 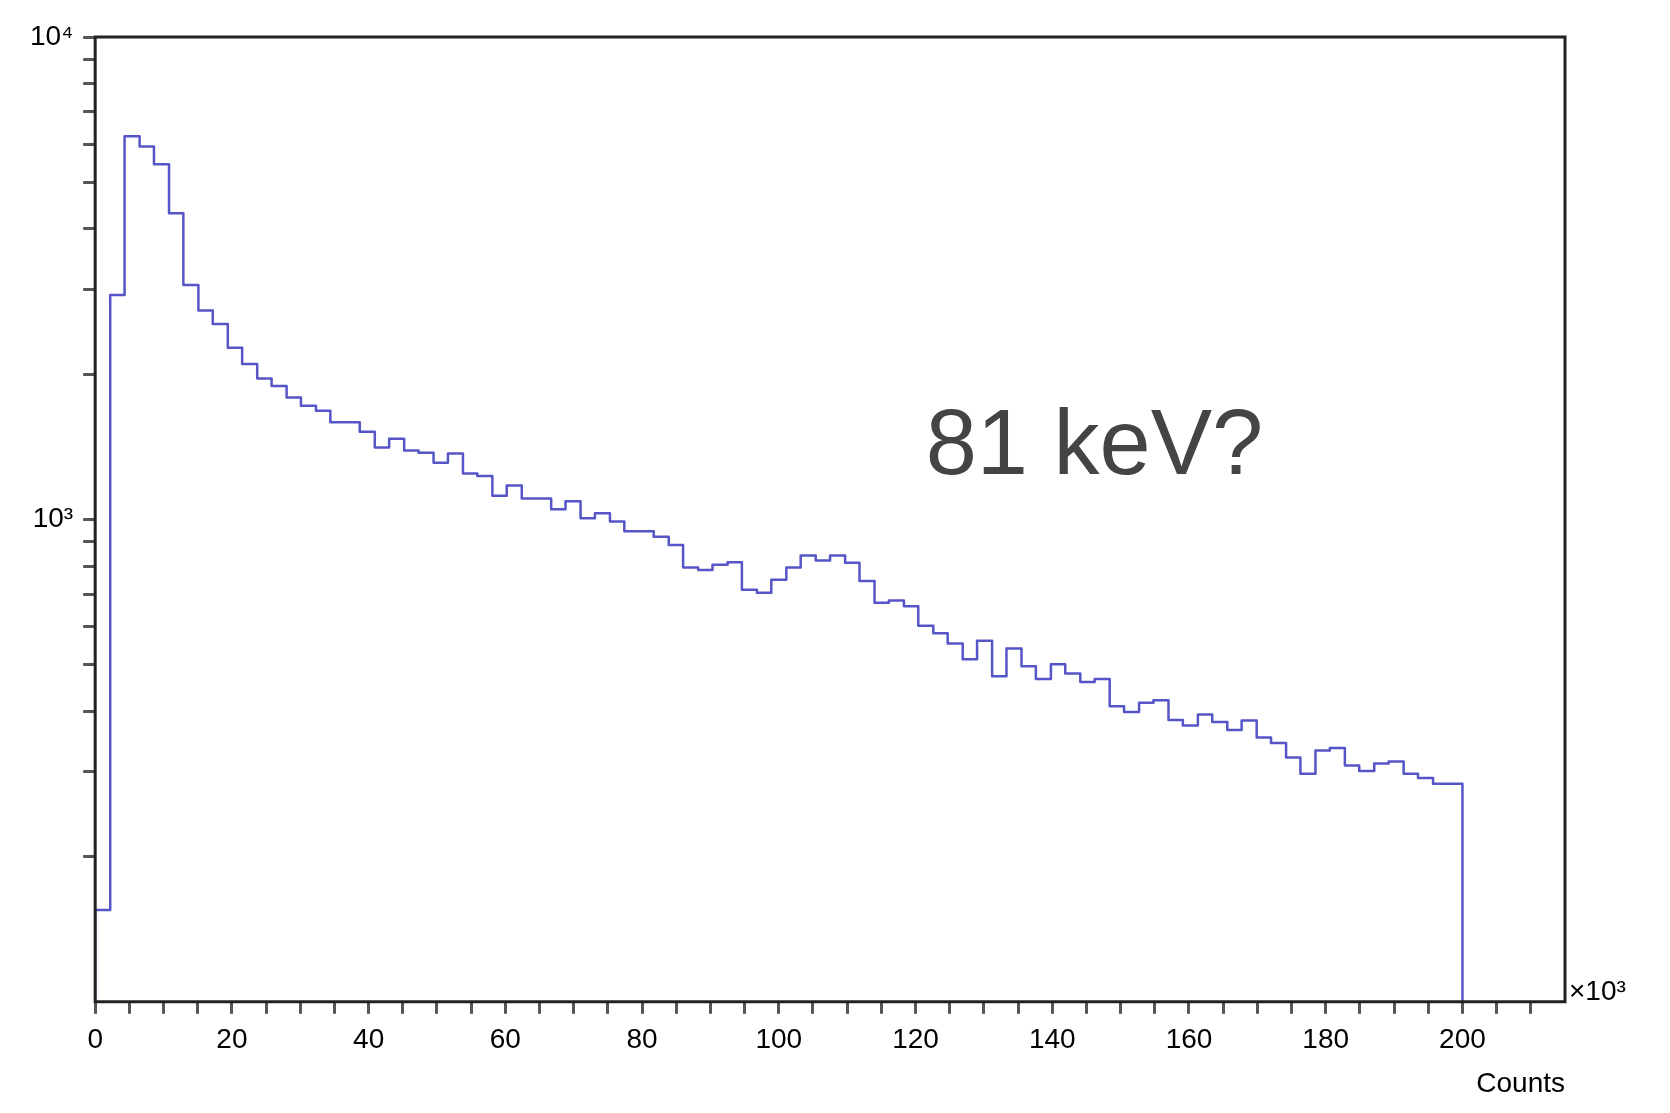 I want to click on y-tick-label: 10³, so click(x=53, y=518).